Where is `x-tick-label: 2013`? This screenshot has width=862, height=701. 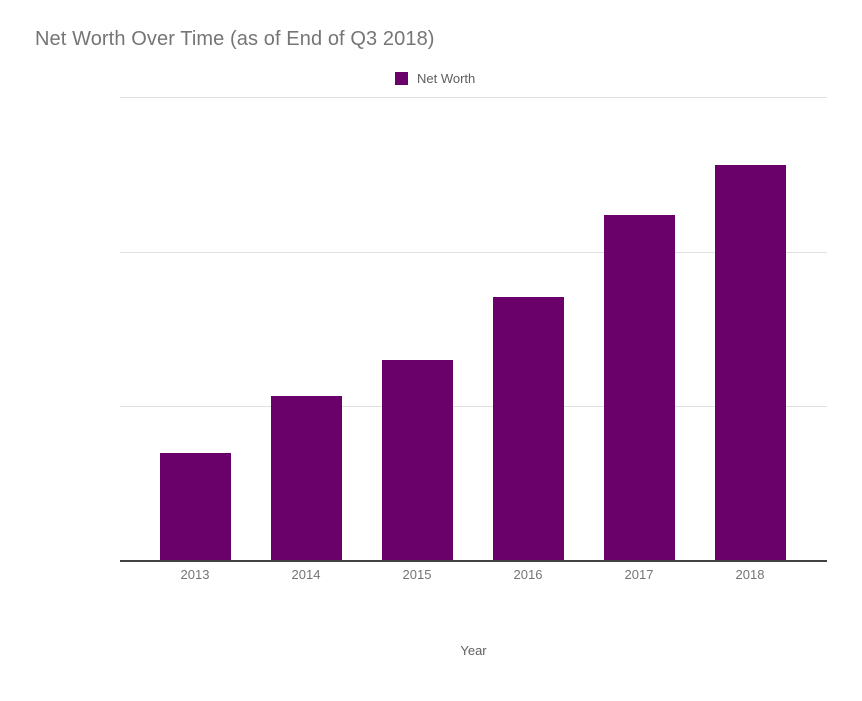
x-tick-label: 2013 is located at coordinates (195, 574).